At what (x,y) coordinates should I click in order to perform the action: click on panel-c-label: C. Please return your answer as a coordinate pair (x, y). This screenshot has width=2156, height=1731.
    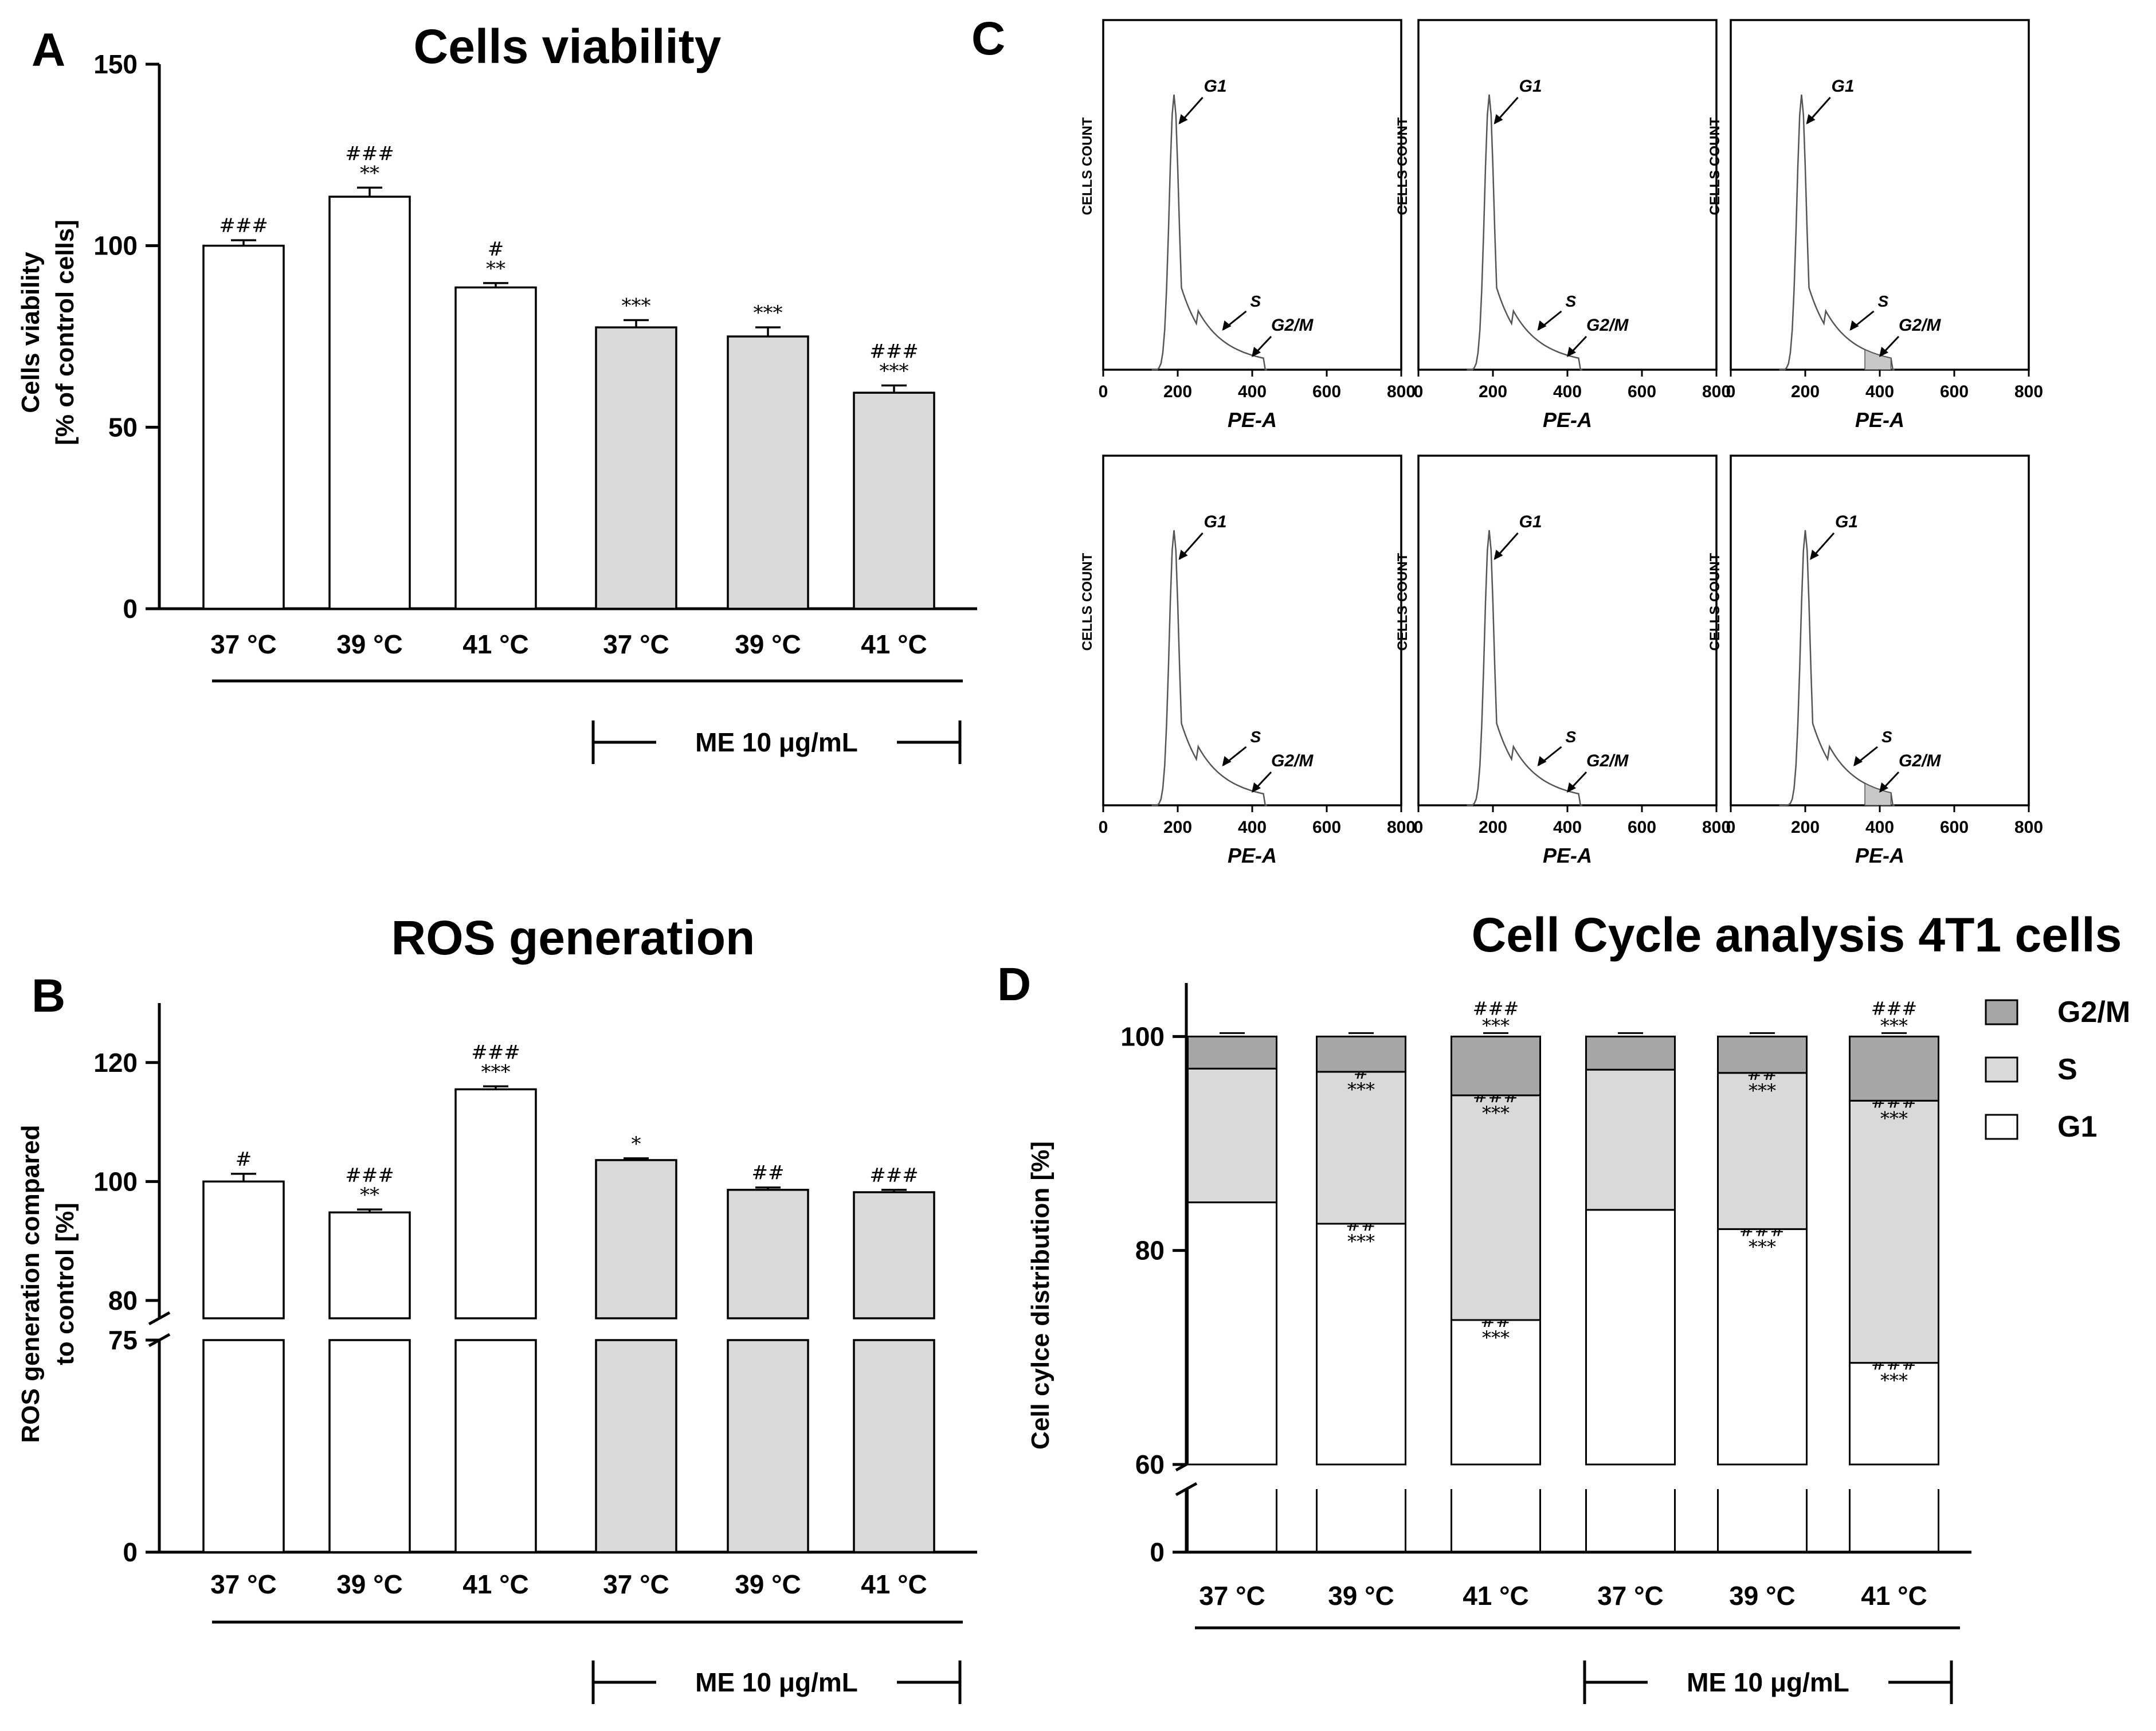
    Looking at the image, I should click on (988, 39).